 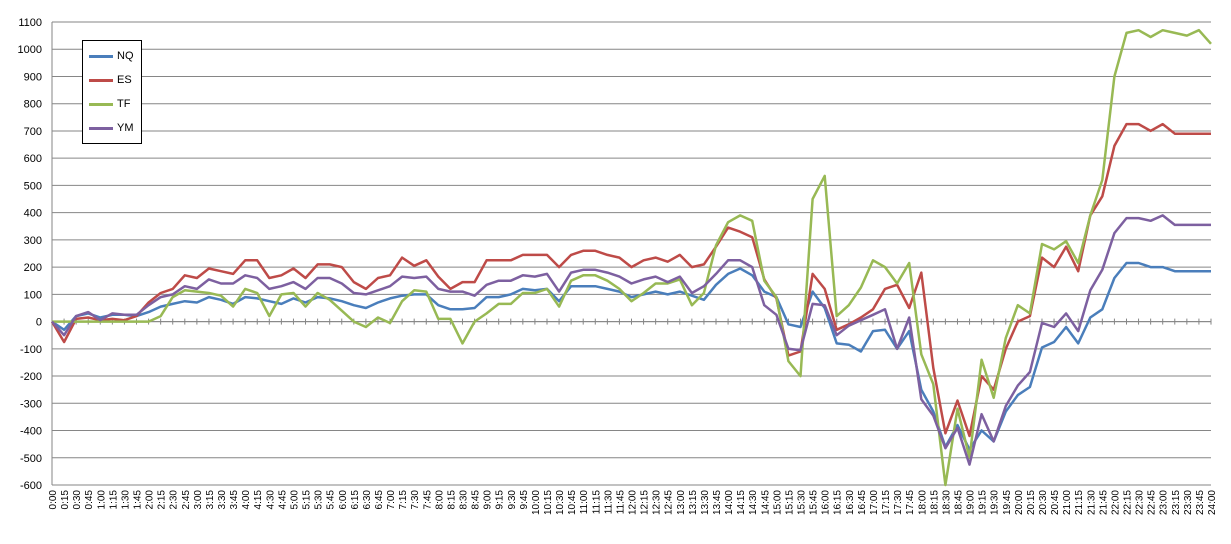 What do you see at coordinates (524, 500) in the screenshot?
I see `x-tick-label: 9:45` at bounding box center [524, 500].